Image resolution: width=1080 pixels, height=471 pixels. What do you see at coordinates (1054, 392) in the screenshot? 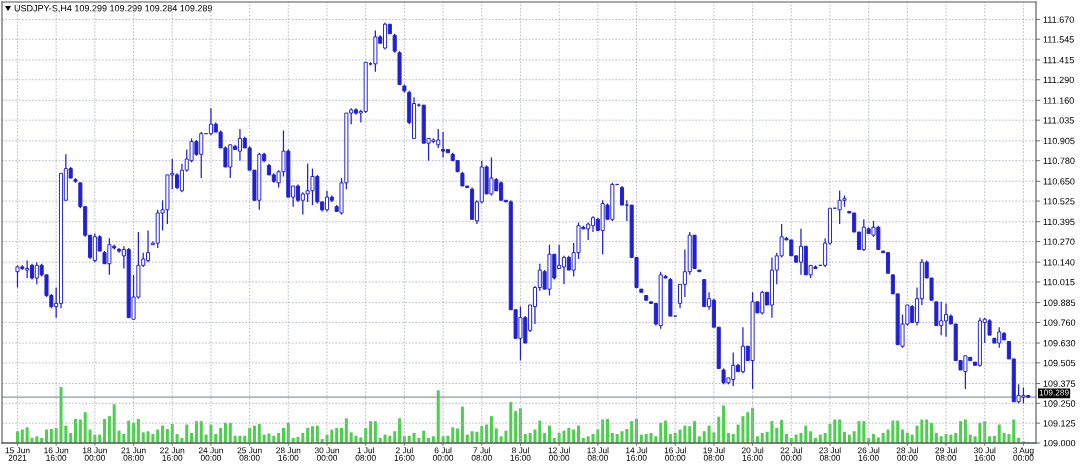
I see `ref-line-label: 109.289` at bounding box center [1054, 392].